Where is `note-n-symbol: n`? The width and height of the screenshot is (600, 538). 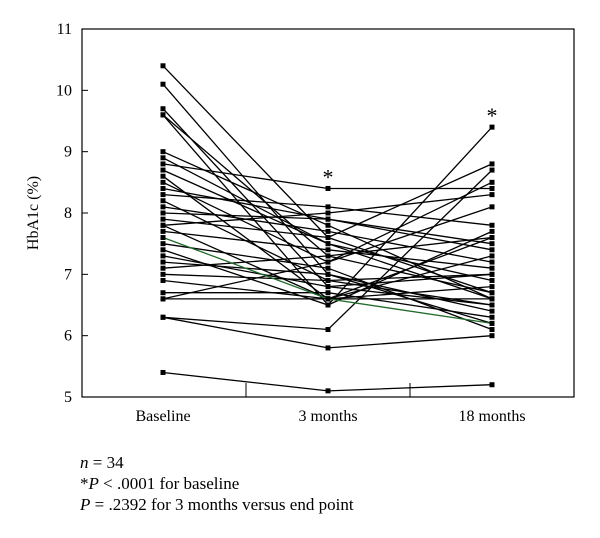 note-n-symbol: n is located at coordinates (84, 462).